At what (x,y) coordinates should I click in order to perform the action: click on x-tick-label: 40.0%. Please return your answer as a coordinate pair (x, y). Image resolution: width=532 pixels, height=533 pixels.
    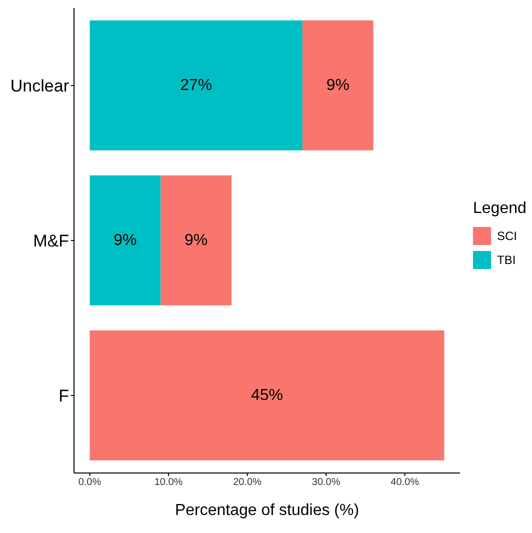
    Looking at the image, I should click on (405, 482).